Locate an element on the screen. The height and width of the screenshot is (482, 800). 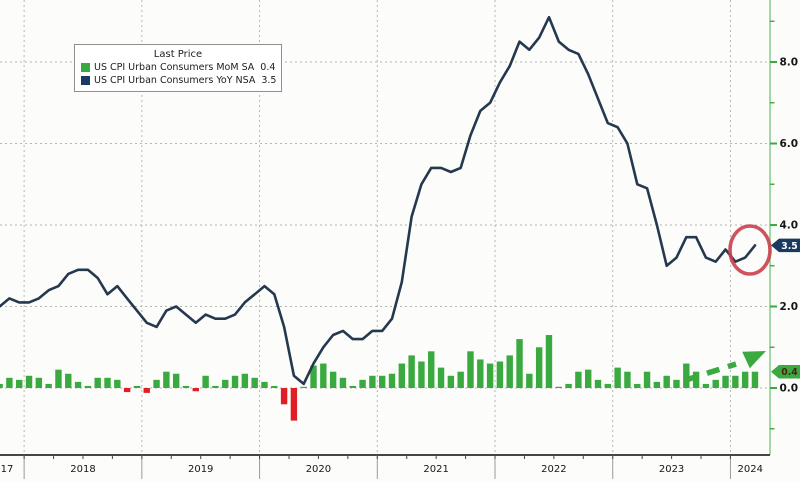
mom-series-label: US CPI Urban Consumers MoM SA is located at coordinates (174, 67).